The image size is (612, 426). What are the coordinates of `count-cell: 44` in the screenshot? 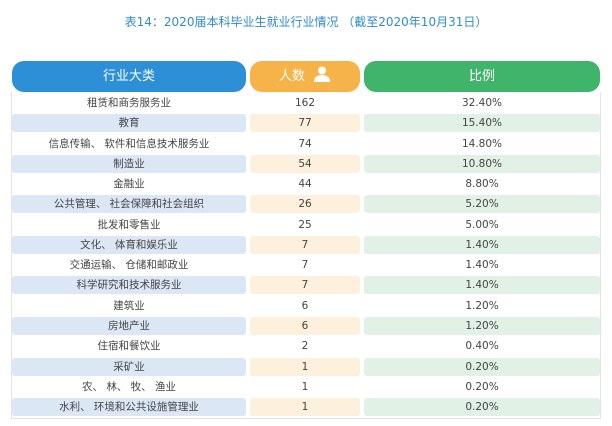 It's located at (305, 184).